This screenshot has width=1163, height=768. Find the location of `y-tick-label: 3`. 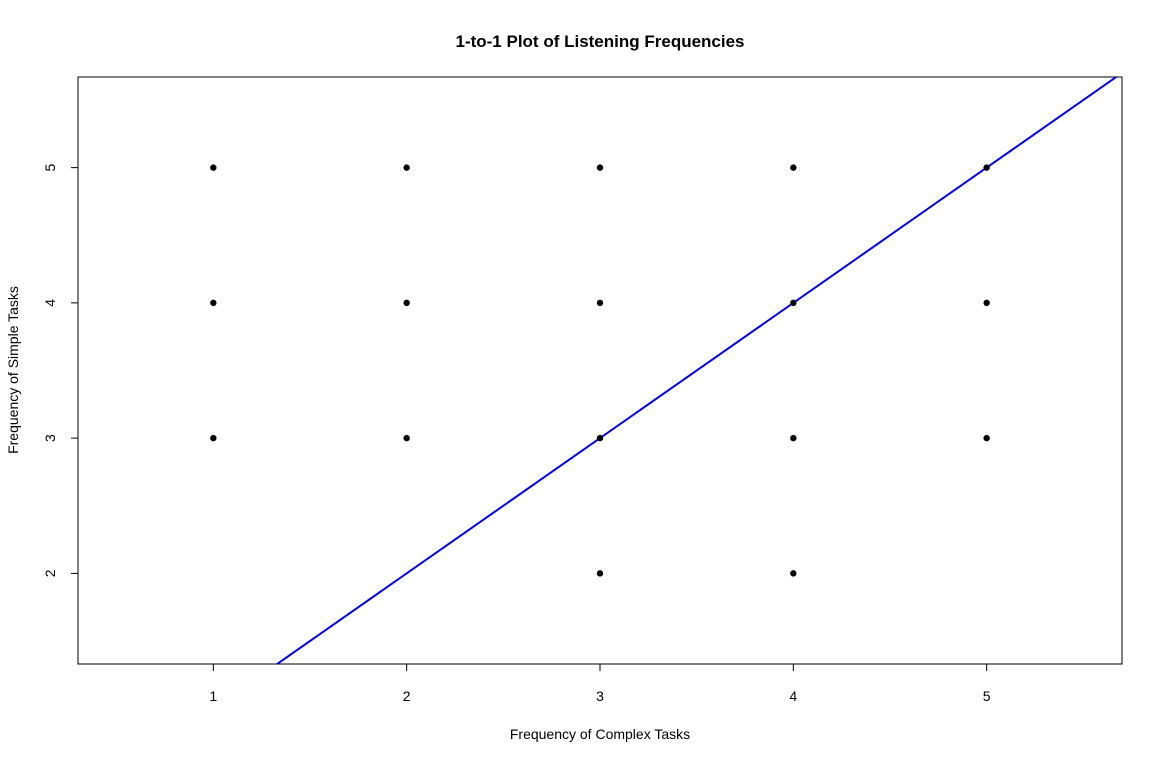

y-tick-label: 3 is located at coordinates (50, 438).